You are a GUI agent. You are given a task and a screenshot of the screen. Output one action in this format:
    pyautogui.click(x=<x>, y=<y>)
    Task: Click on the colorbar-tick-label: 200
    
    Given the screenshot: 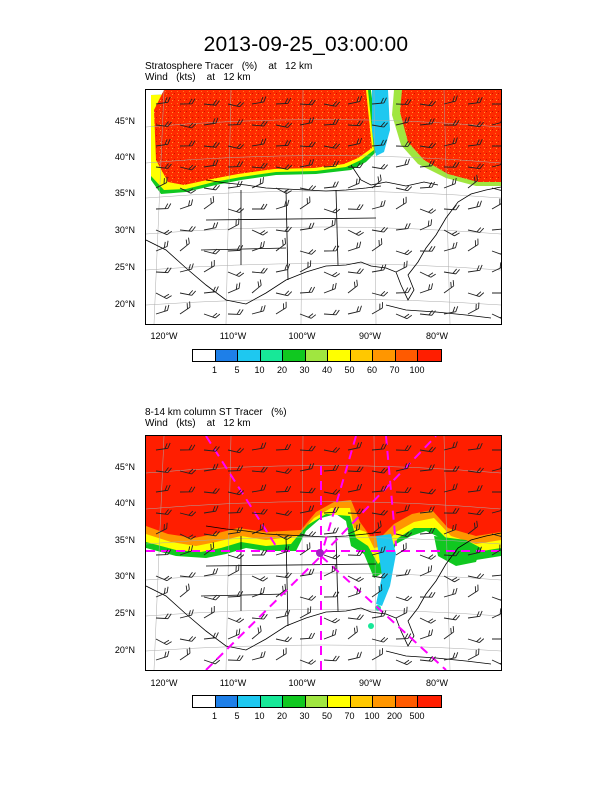 What is the action you would take?
    pyautogui.click(x=394, y=716)
    